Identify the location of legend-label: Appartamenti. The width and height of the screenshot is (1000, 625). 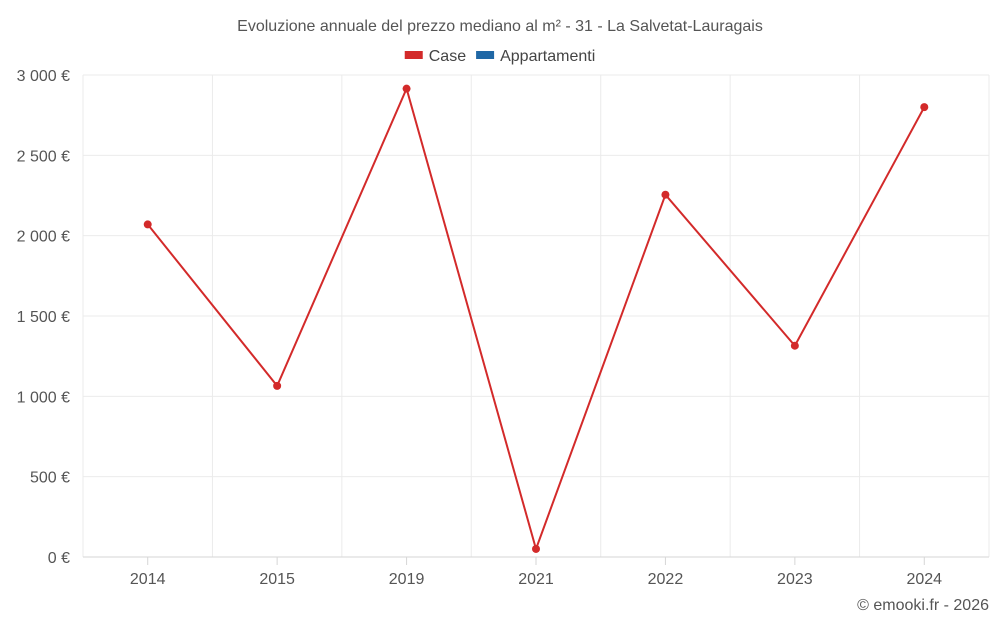
(547, 56).